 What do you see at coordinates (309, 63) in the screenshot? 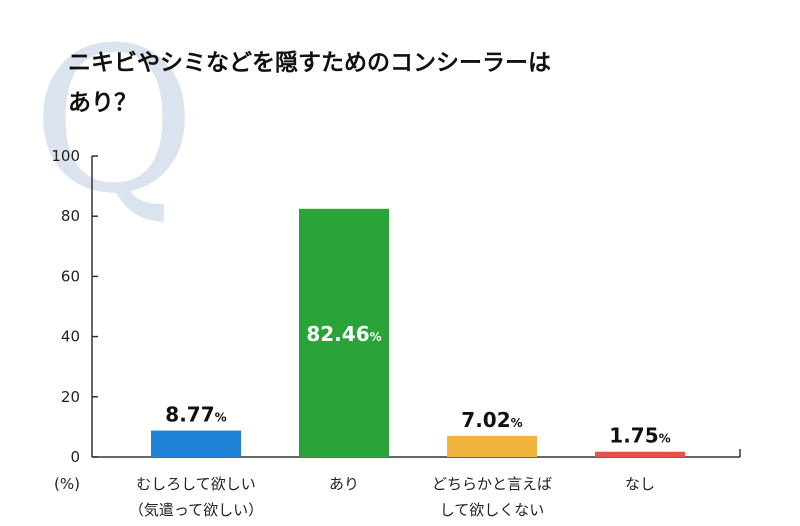
I see `chart-title-line-1: ニキビやシミなどを隠すためのコンシーラーは` at bounding box center [309, 63].